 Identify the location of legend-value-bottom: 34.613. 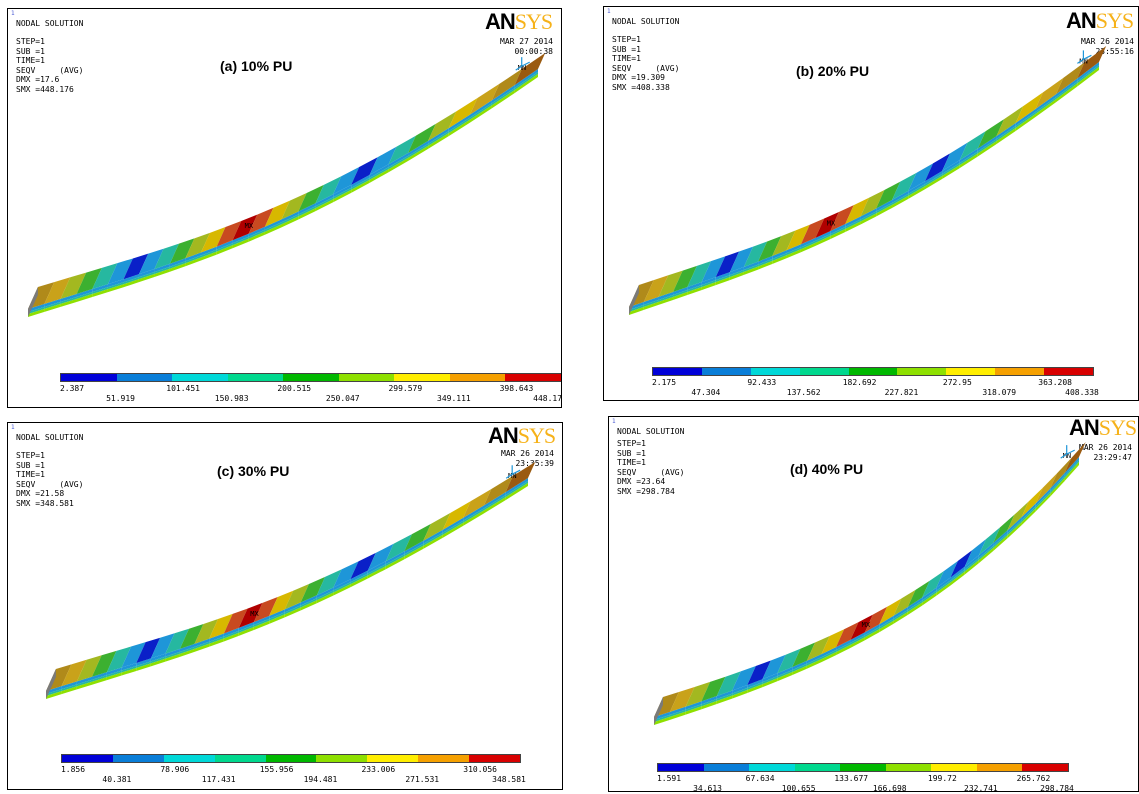
(707, 788).